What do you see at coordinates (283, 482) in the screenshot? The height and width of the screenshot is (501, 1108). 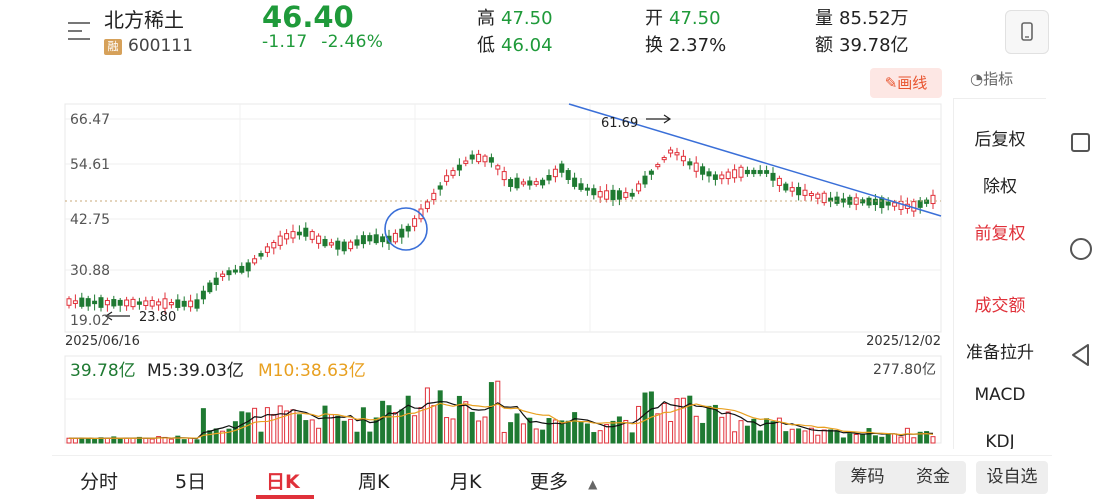 I see `tab-daily-k: 日K` at bounding box center [283, 482].